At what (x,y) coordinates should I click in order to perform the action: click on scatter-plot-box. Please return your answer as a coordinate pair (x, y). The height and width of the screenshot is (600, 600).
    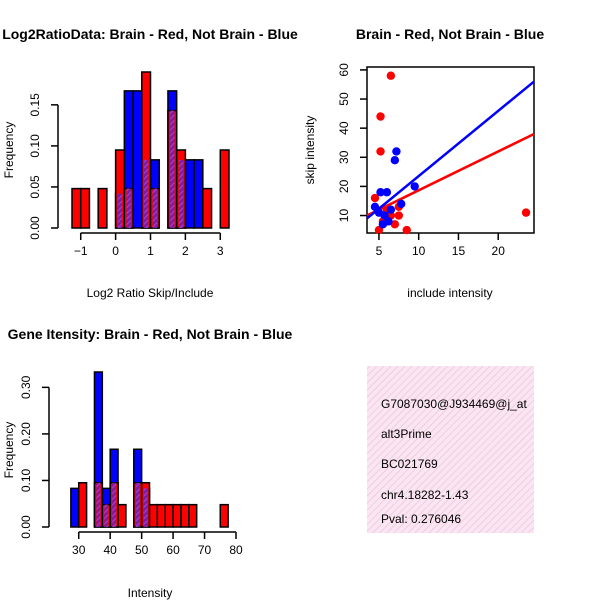
    Looking at the image, I should click on (450, 150).